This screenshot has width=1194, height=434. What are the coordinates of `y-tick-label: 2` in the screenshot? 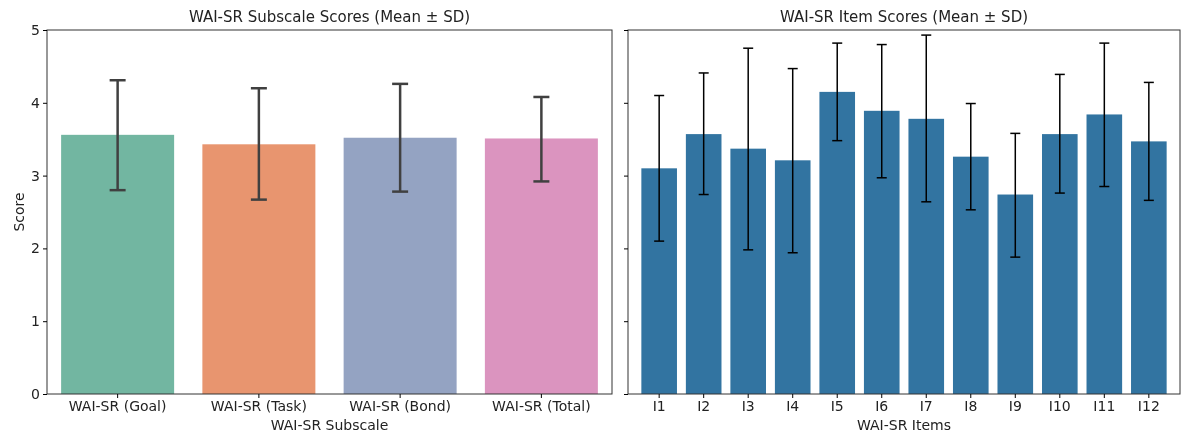 It's located at (35, 248).